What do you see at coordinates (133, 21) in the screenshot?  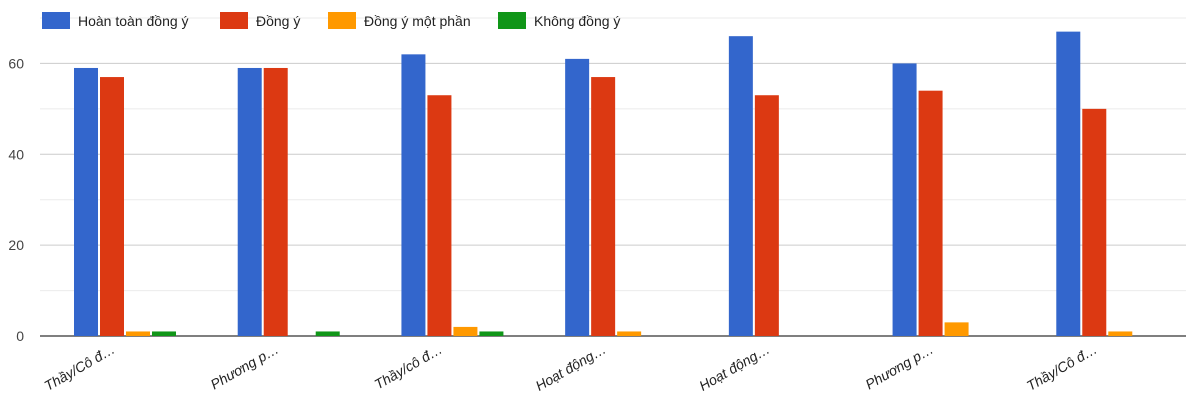 I see `legend-label: Hoàn toàn đồng ý` at bounding box center [133, 21].